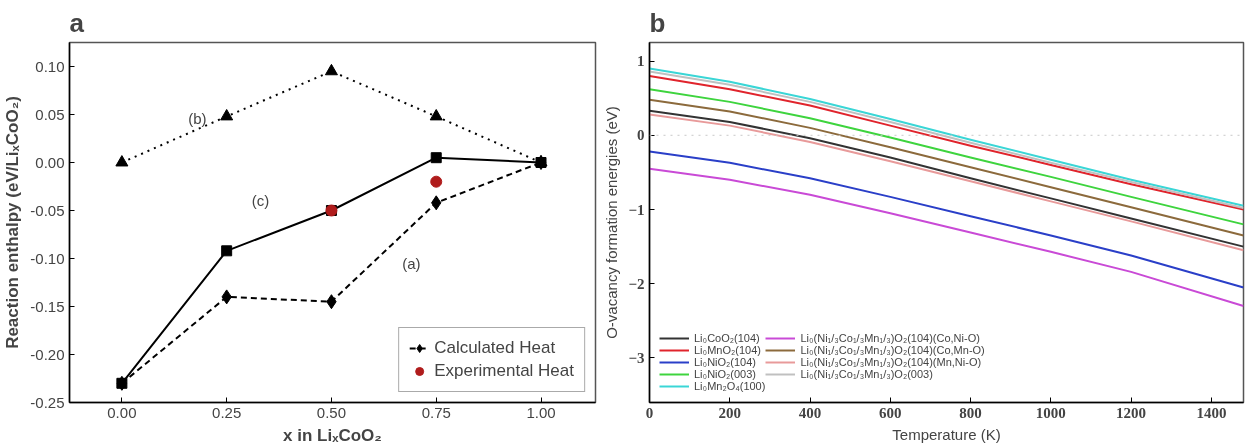  I want to click on annotation: (c), so click(260, 201).